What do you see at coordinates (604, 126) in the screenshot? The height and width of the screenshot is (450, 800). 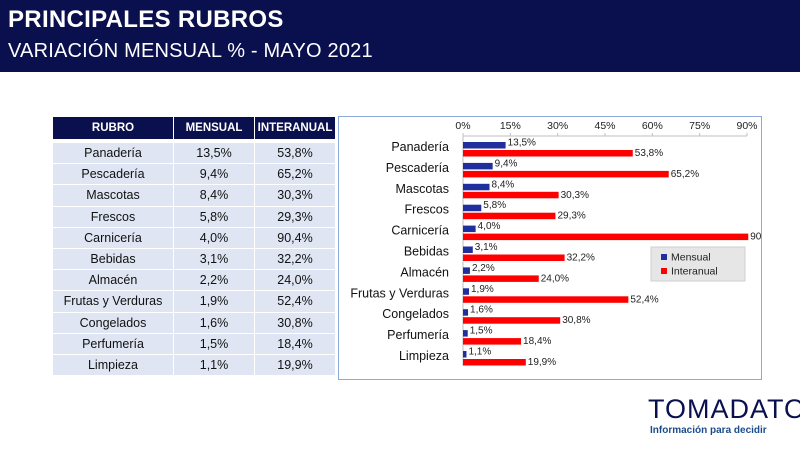 I see `x-tick-label: 45%` at bounding box center [604, 126].